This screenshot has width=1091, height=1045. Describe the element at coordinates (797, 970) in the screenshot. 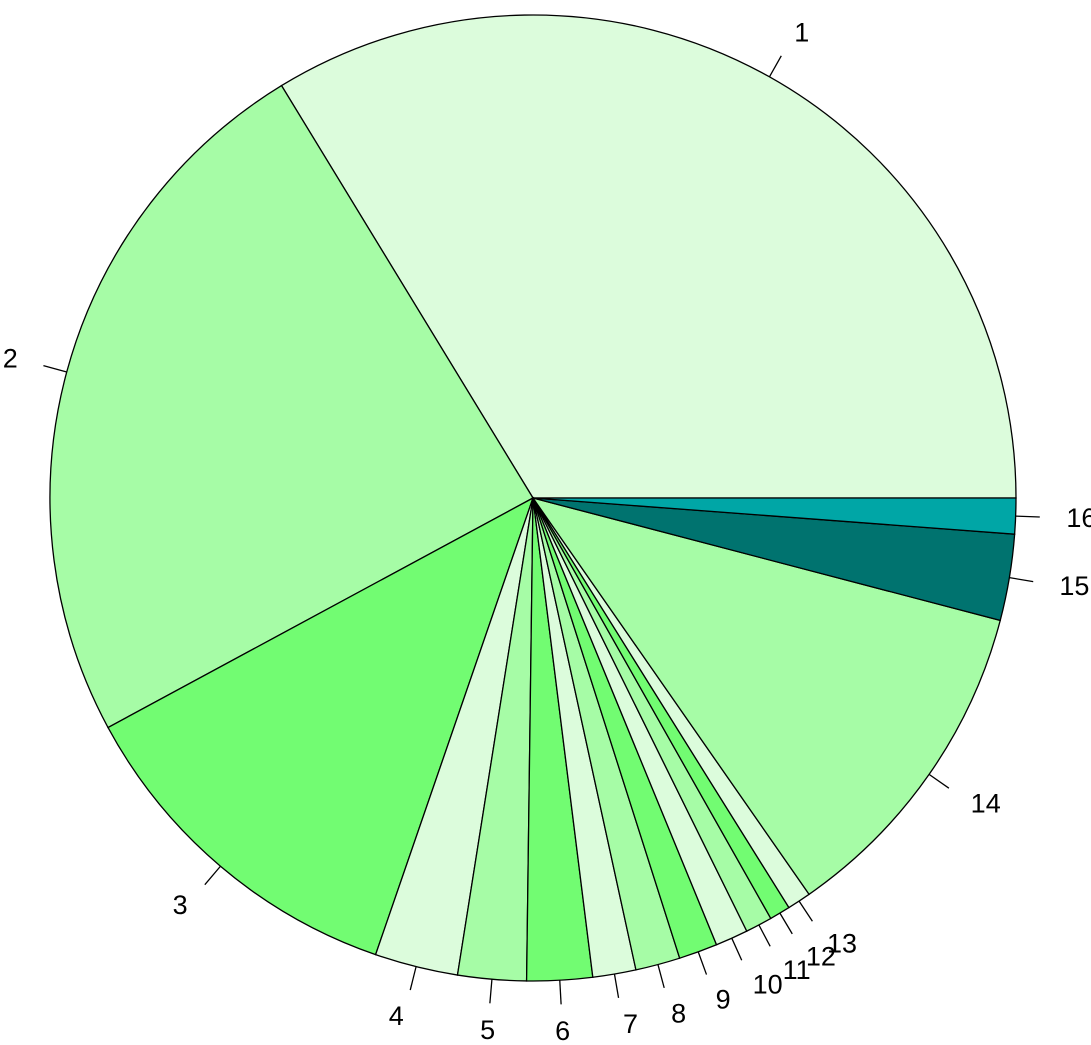

I see `slice-label-11: 11` at that location.